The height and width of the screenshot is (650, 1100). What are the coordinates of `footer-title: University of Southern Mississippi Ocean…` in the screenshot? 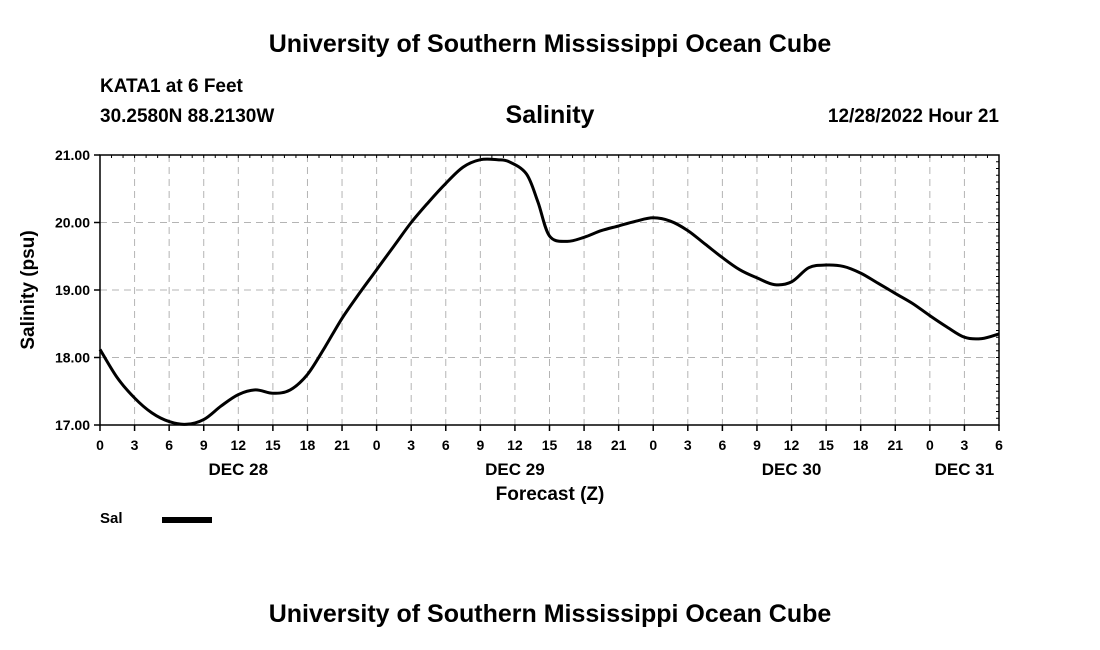 It's located at (550, 614).